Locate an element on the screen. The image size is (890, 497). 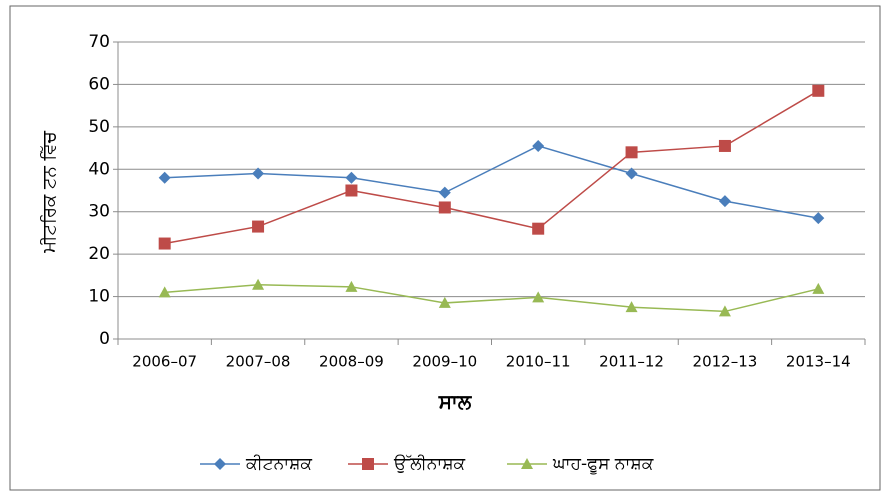
x-tick-label: 2007–08 is located at coordinates (258, 362).